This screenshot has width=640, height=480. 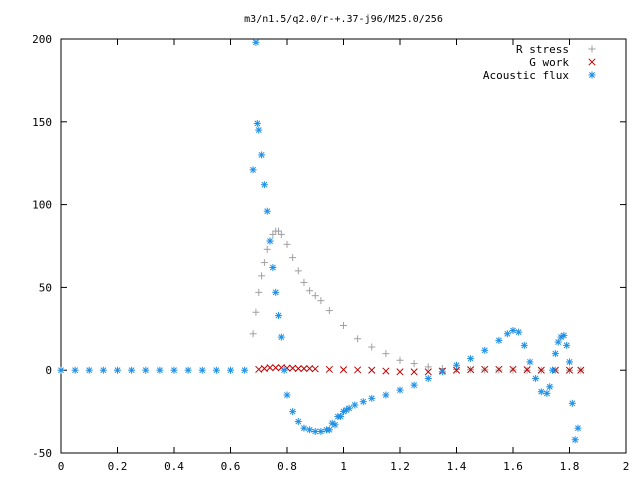 I want to click on y-tick-label: 200, so click(x=42, y=39).